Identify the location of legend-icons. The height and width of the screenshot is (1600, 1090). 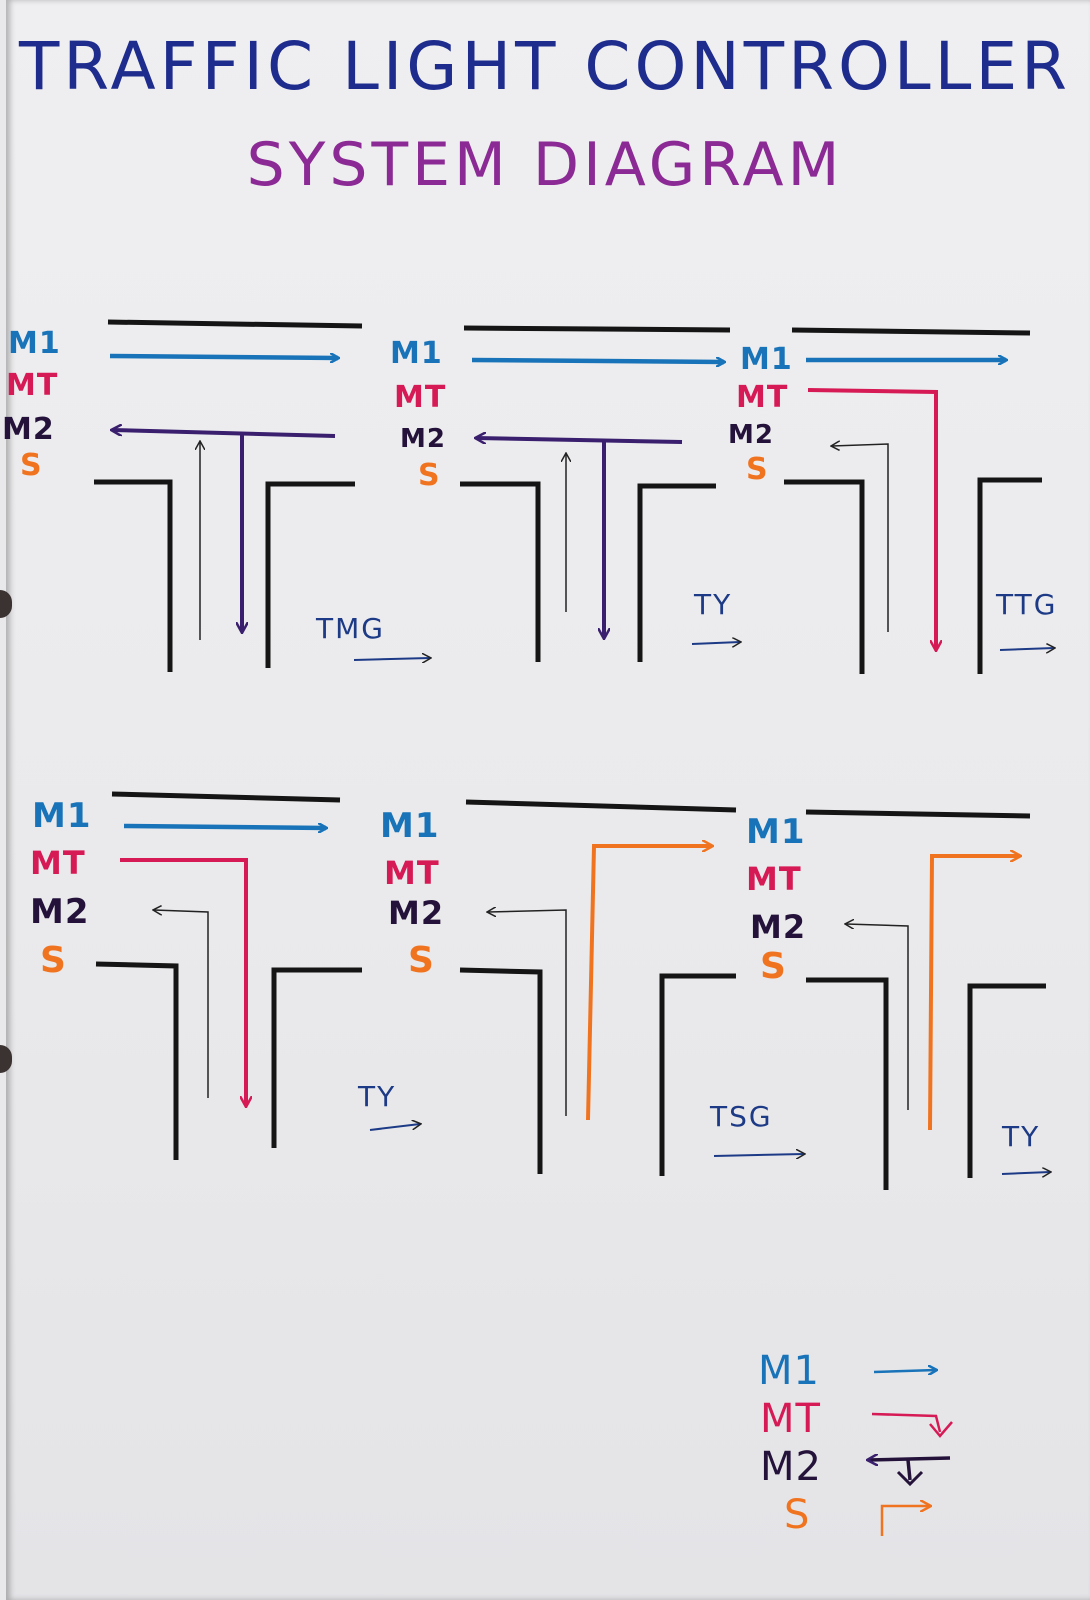
(910, 1453).